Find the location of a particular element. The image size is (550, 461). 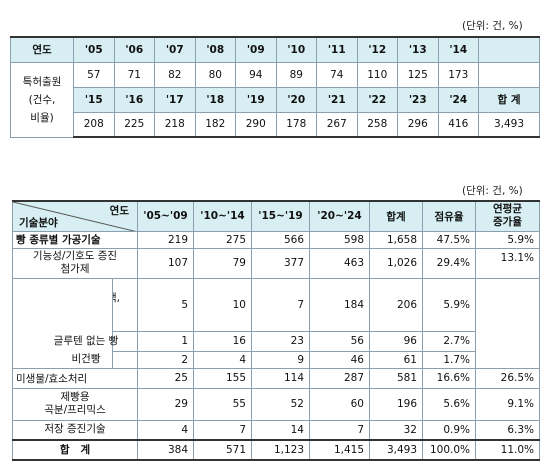

value-cell: 416 is located at coordinates (458, 124).